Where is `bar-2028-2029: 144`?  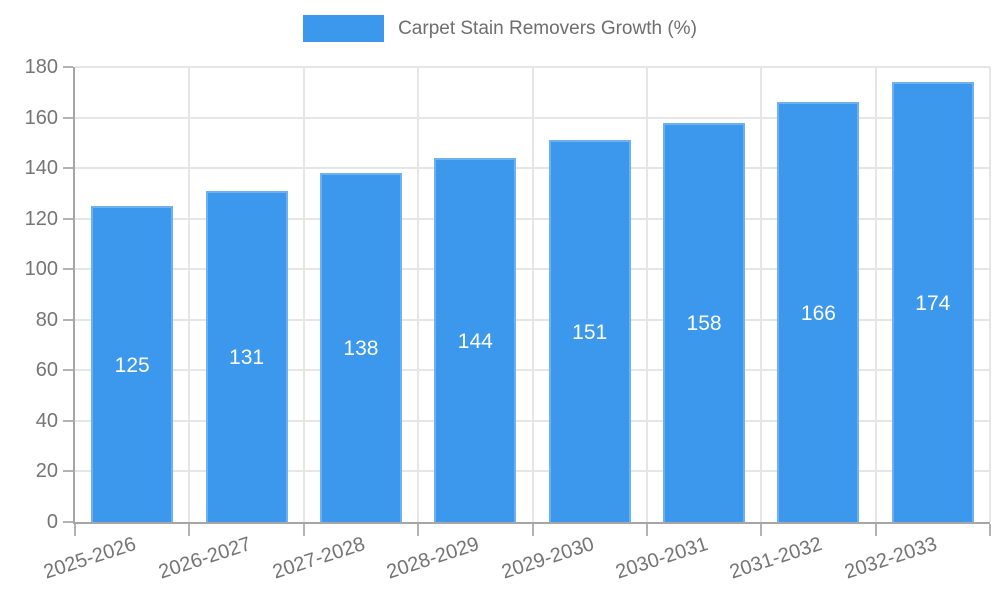
bar-2028-2029: 144 is located at coordinates (475, 340).